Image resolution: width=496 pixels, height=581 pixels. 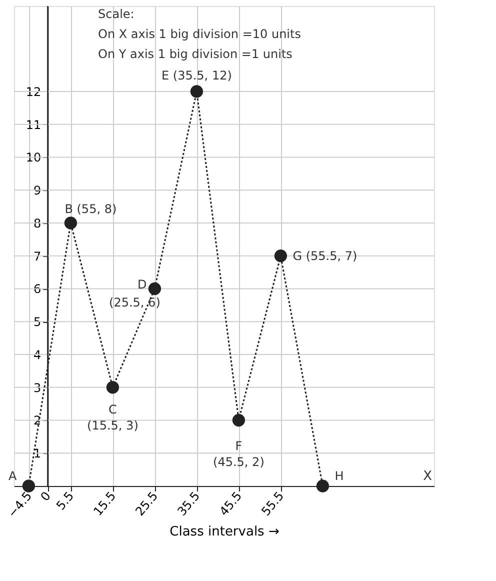 What do you see at coordinates (238, 446) in the screenshot?
I see `annotation: F` at bounding box center [238, 446].